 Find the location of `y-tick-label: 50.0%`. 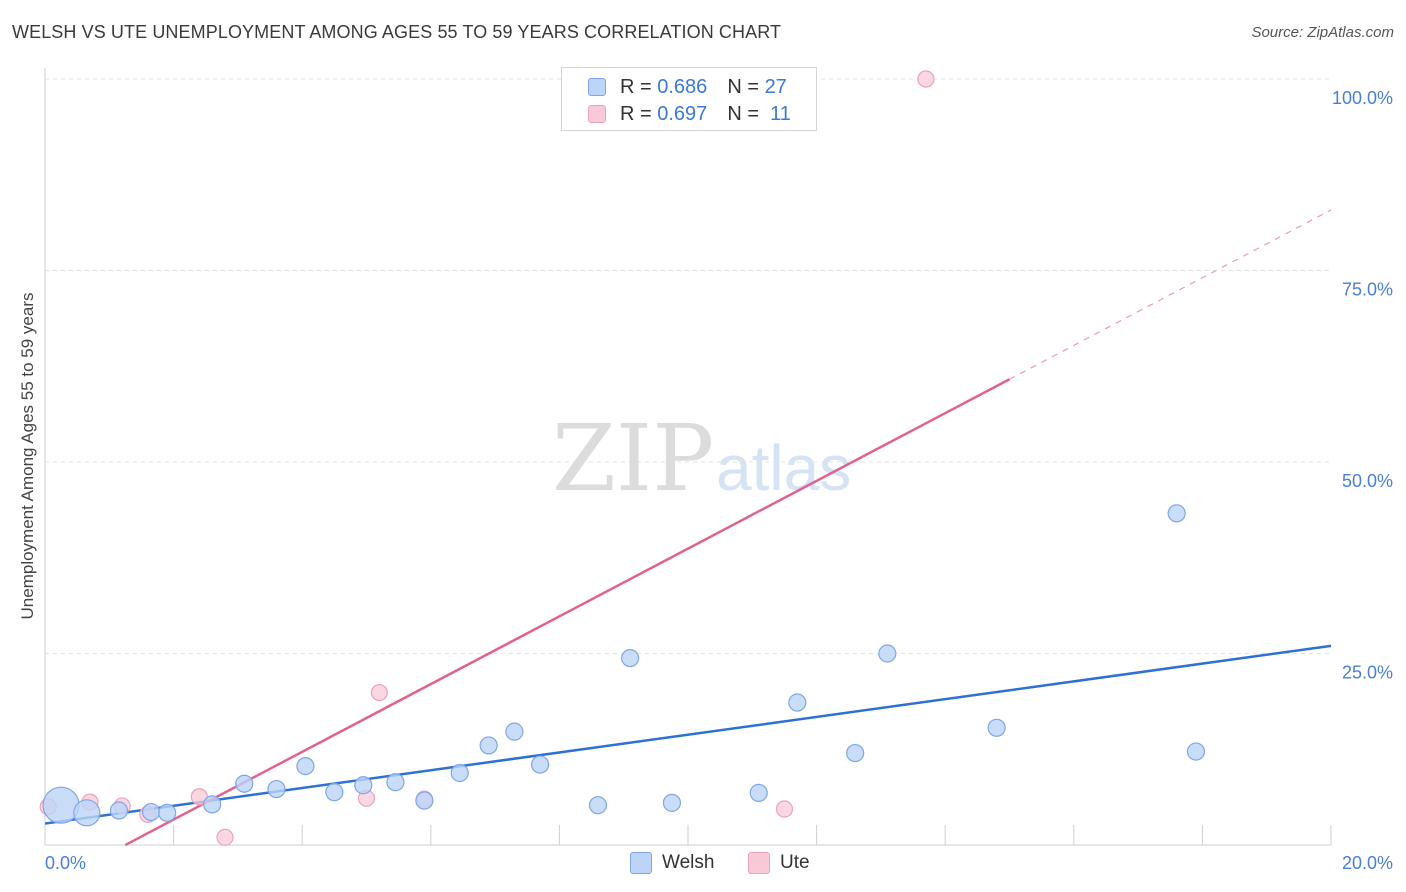

y-tick-label: 50.0% is located at coordinates (1367, 481).